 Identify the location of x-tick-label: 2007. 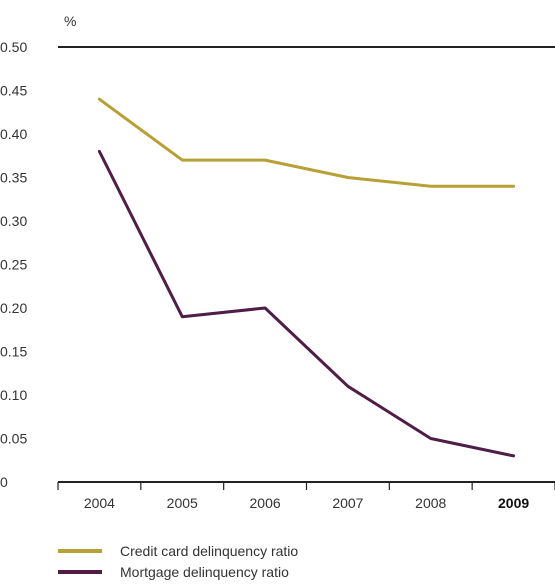
(347, 503).